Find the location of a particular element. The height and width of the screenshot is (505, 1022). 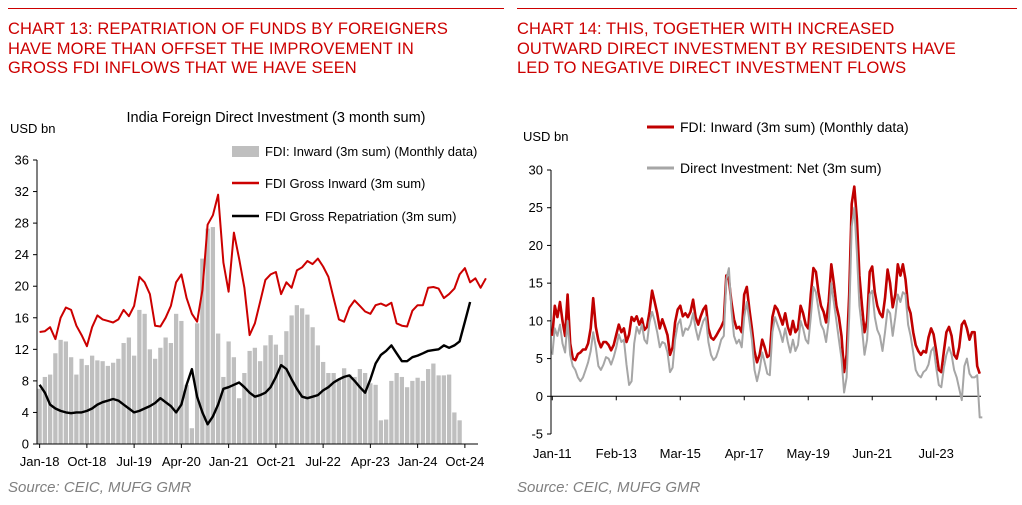

chart-14-y-tick-label: 15 is located at coordinates (536, 283).